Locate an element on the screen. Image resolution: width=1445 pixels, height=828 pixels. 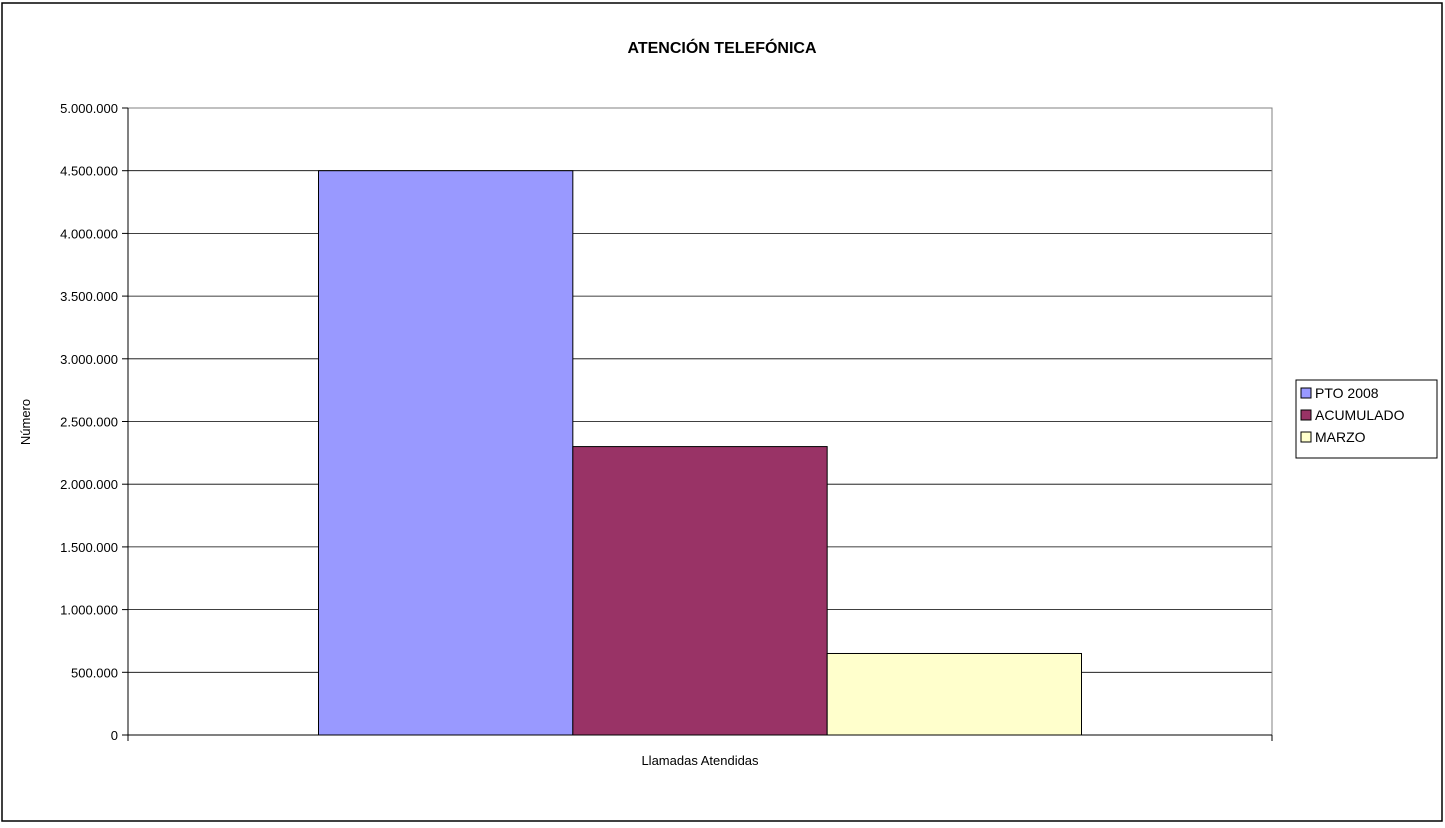
chart-title: ATENCIÓN TELEFÓNICA is located at coordinates (721, 47).